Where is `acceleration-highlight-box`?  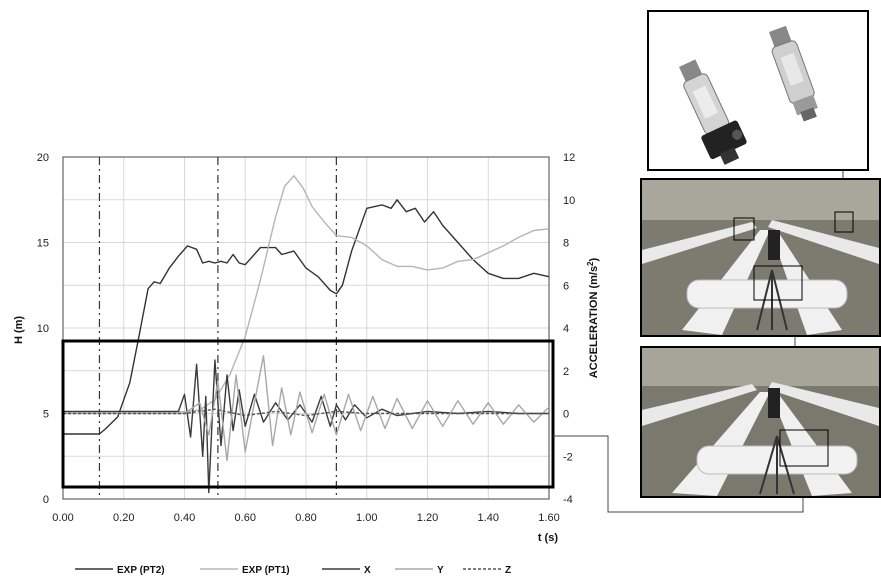
acceleration-highlight-box is located at coordinates (308, 414).